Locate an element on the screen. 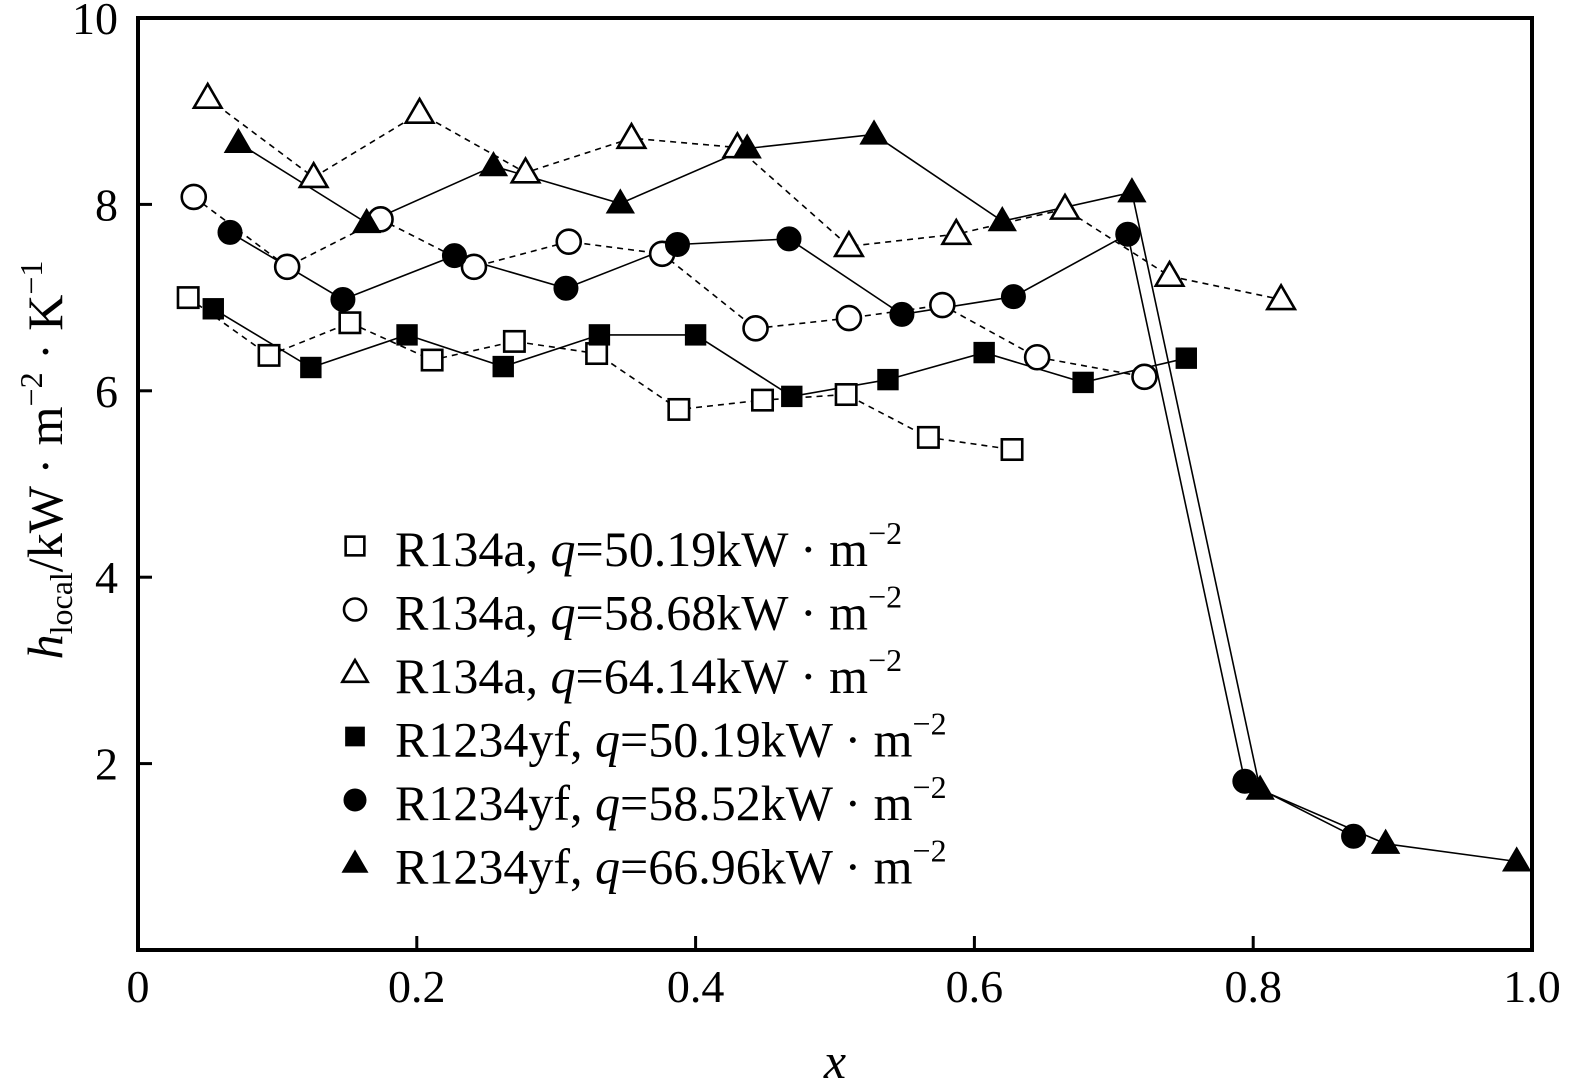 The image size is (1592, 1087). legend-entry-1: R134a, q=58.68kW · m−2 is located at coordinates (648, 610).